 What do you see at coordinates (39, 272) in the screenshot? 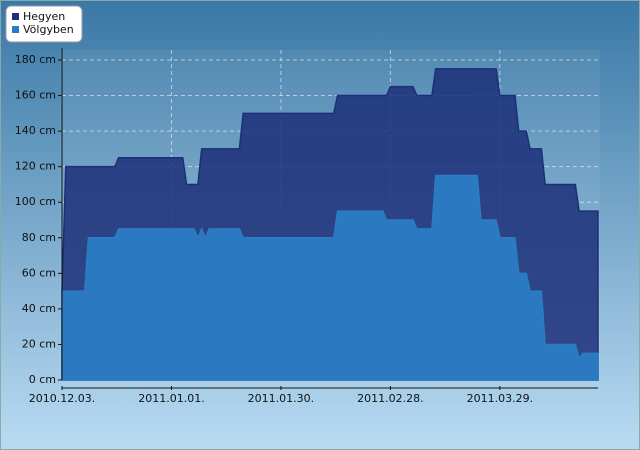
I see `y-tick-label: 60 cm` at bounding box center [39, 272].